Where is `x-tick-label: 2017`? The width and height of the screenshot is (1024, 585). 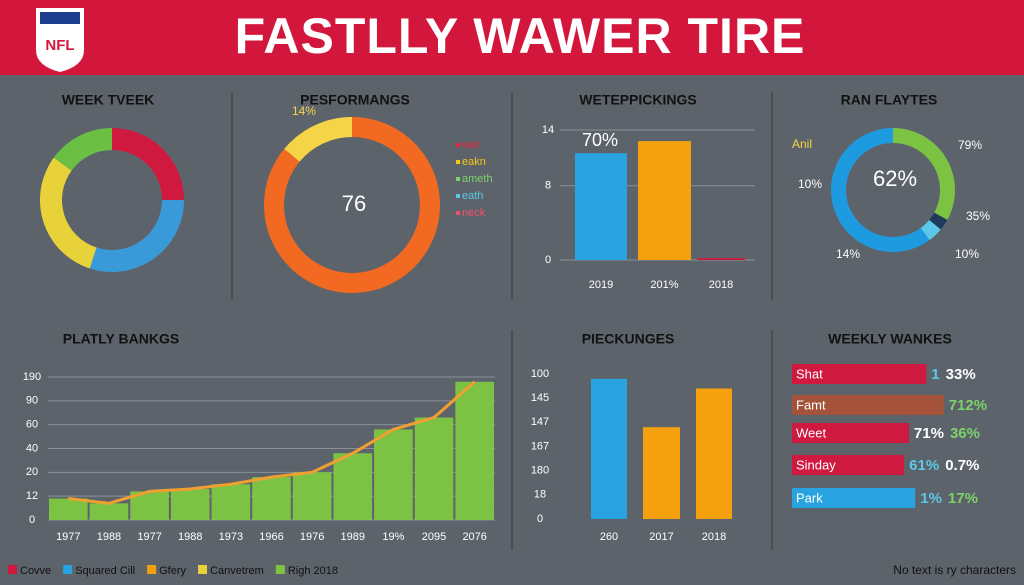 x-tick-label: 2017 is located at coordinates (661, 537).